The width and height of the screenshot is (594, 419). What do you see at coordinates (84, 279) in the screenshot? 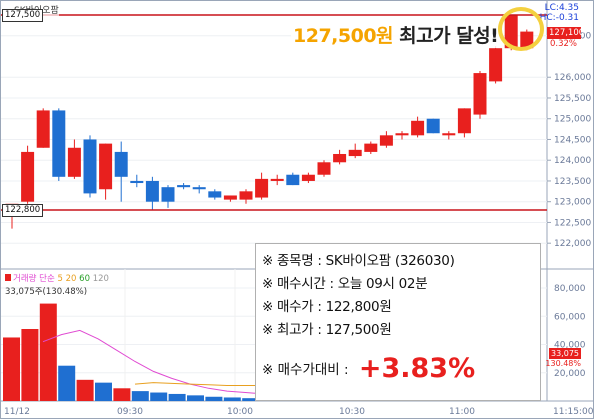
I see `volume-legend-p3: 60` at bounding box center [84, 279].